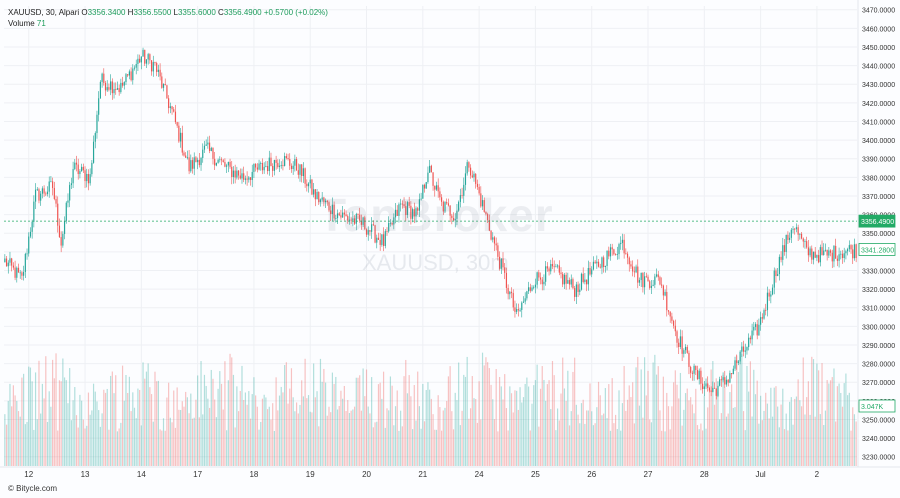 This screenshot has width=900, height=498. I want to click on secondary-price-tag: 3341.2800, so click(877, 249).